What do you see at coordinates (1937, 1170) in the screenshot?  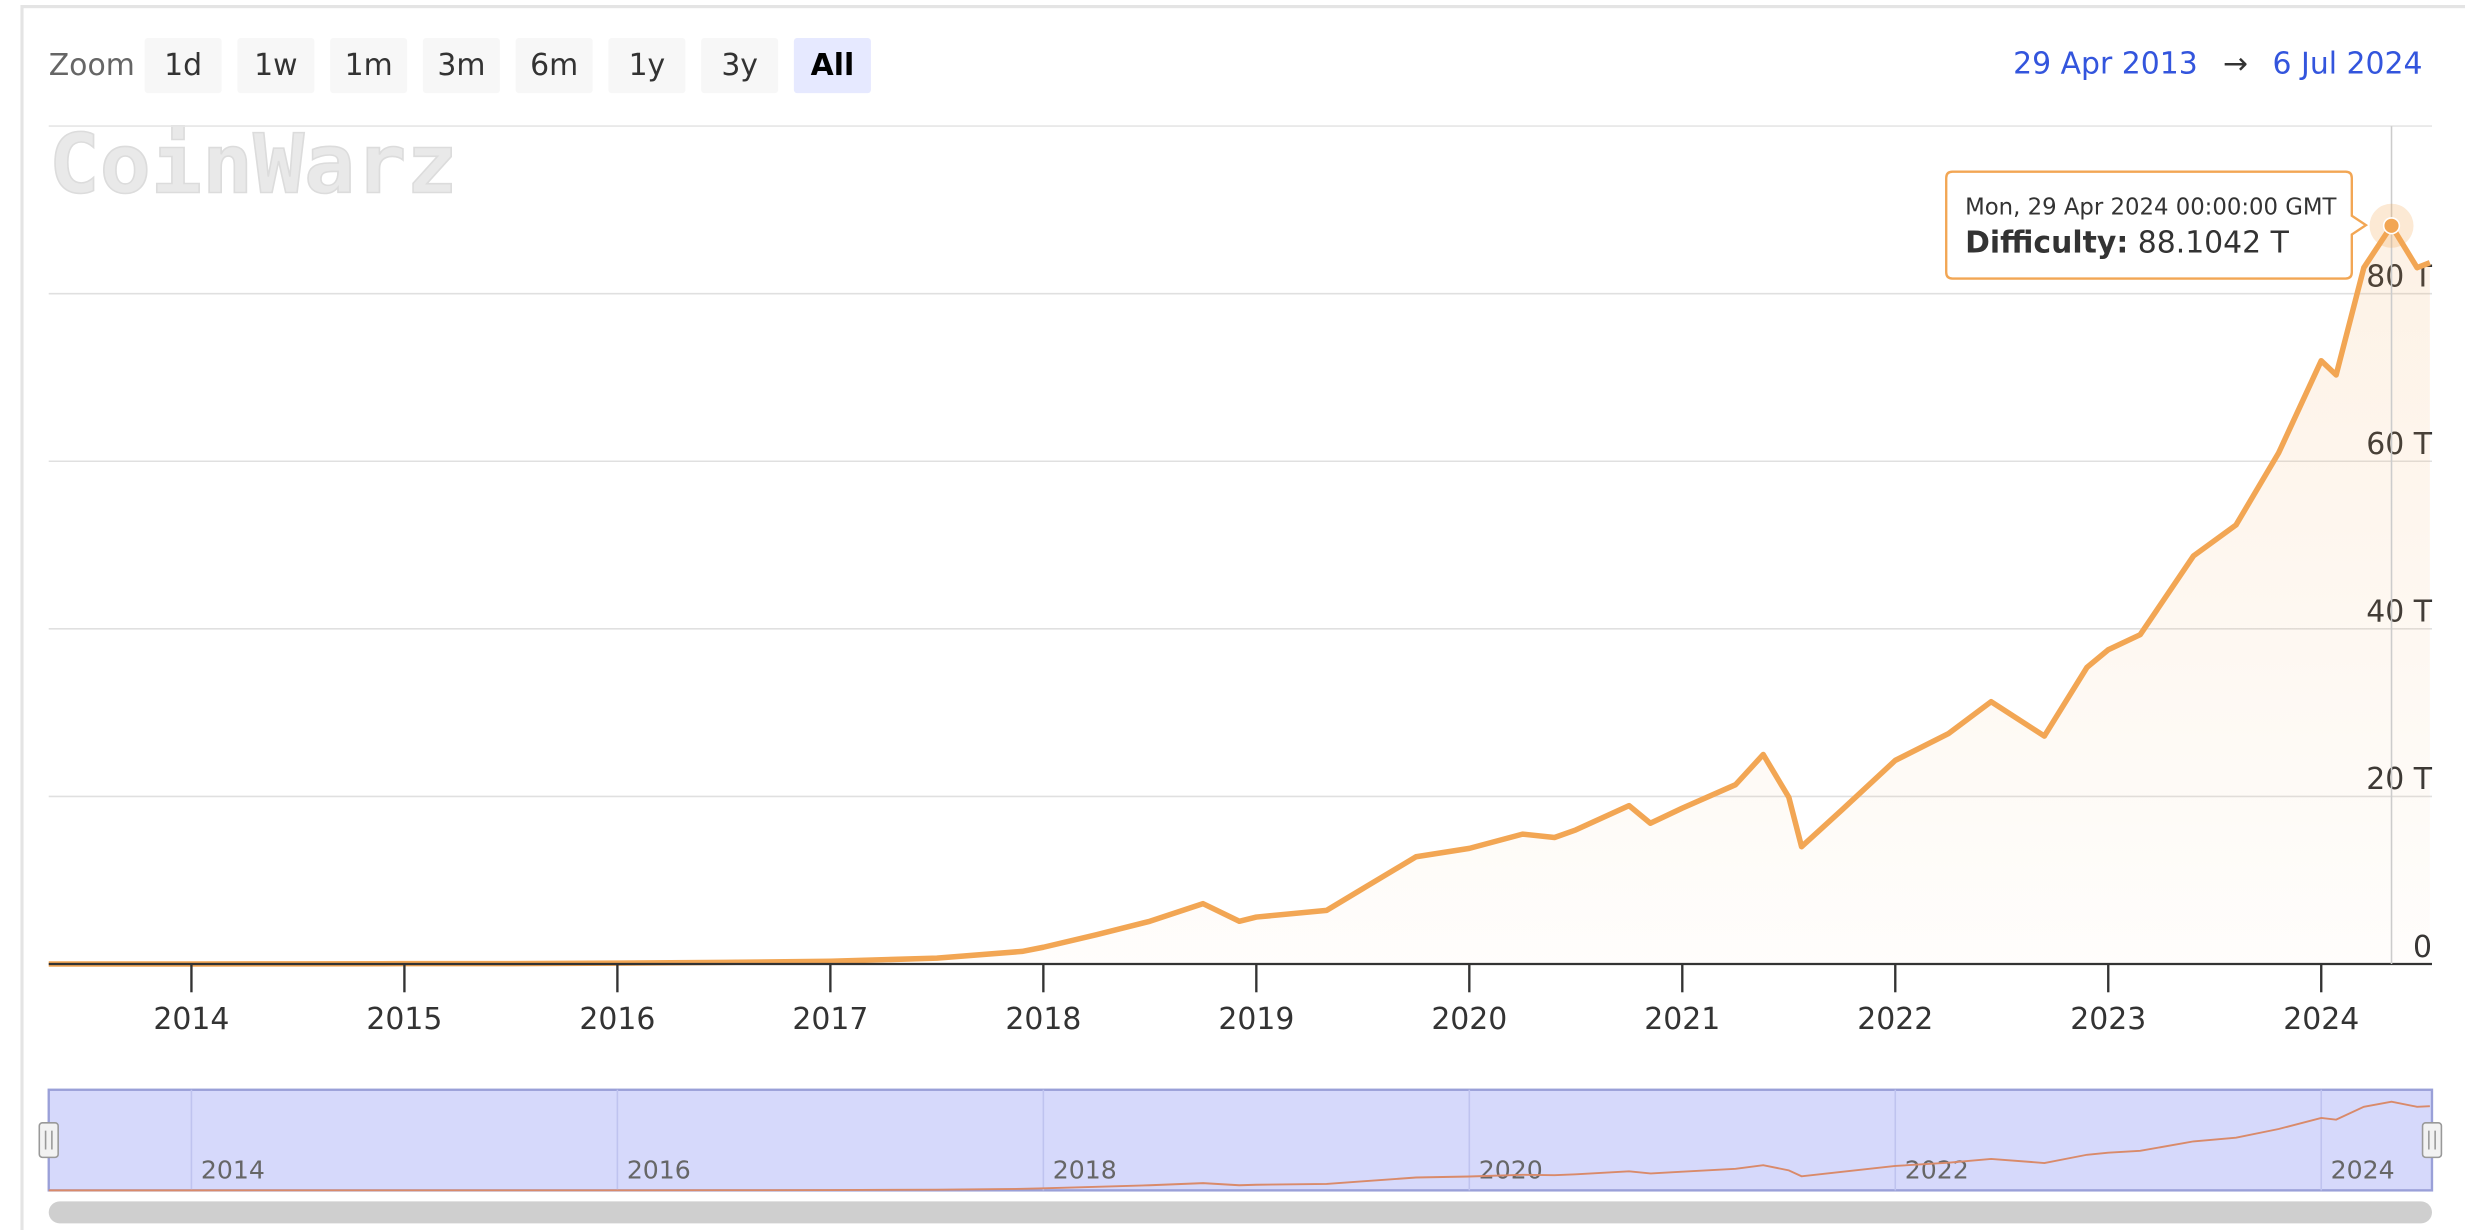 I see `navigator-label: 2022` at bounding box center [1937, 1170].